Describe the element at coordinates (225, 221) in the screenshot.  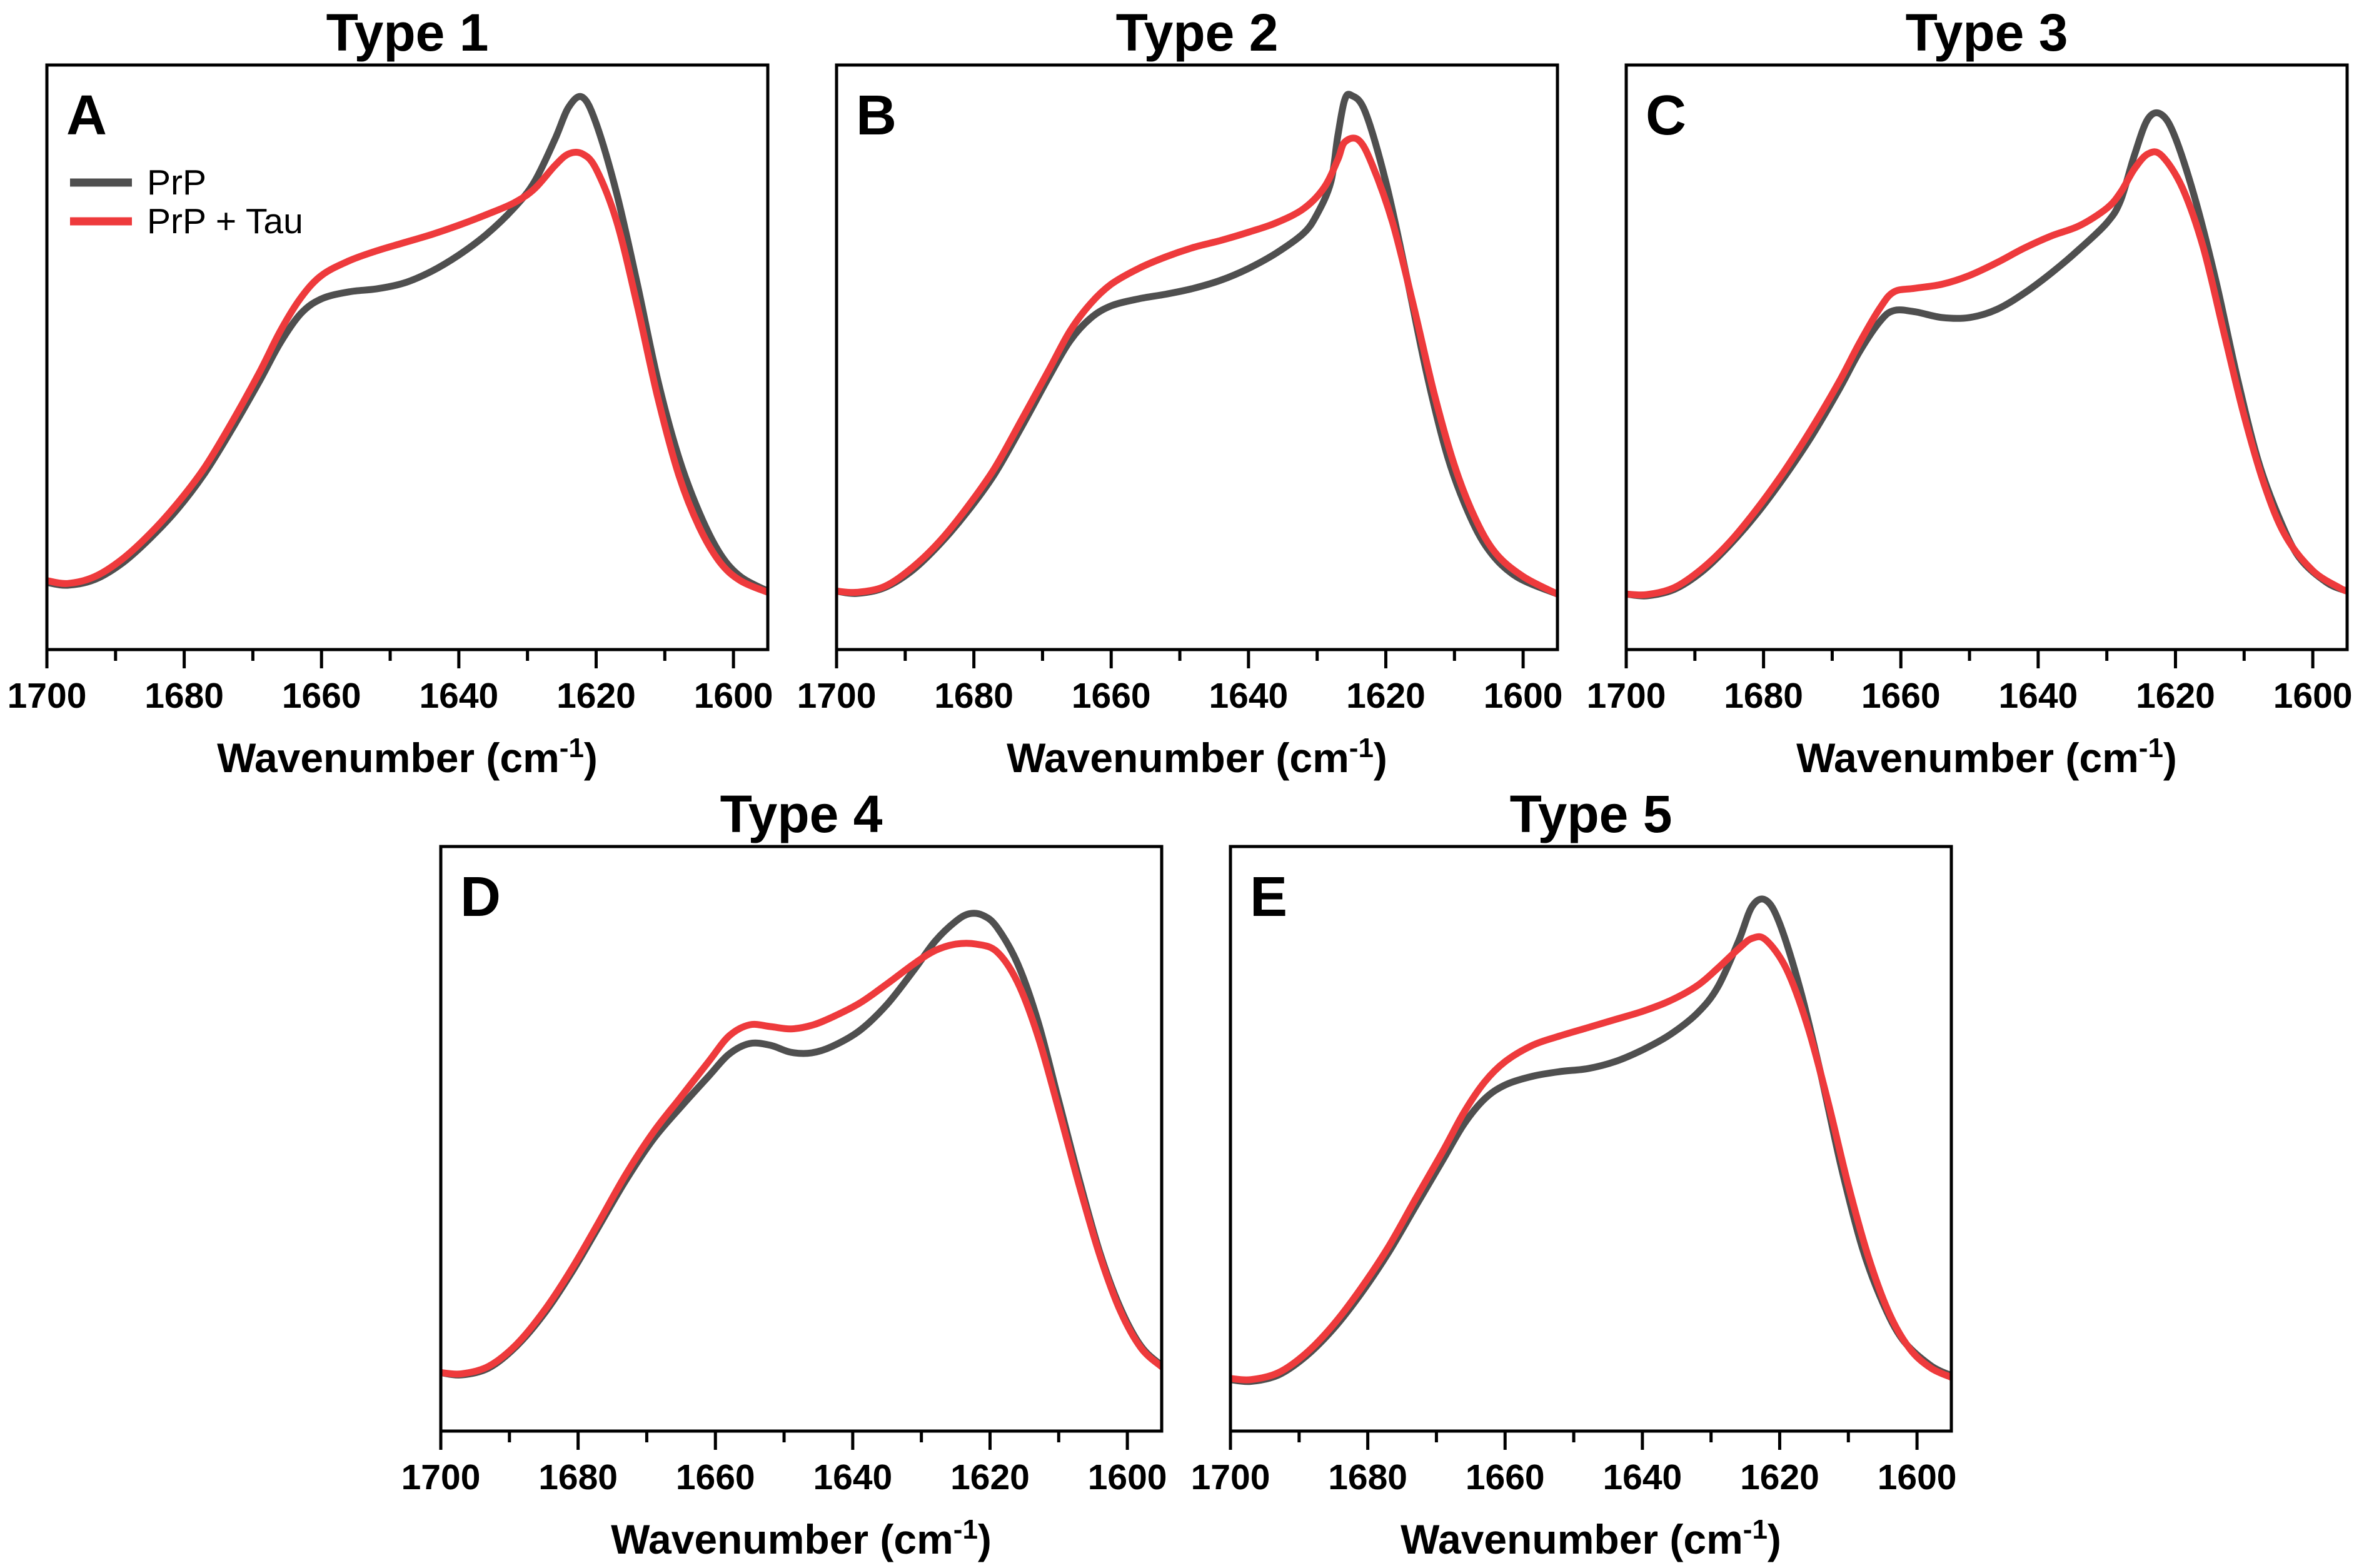
I see `legend-label-prp-tau: PrP + Tau` at that location.